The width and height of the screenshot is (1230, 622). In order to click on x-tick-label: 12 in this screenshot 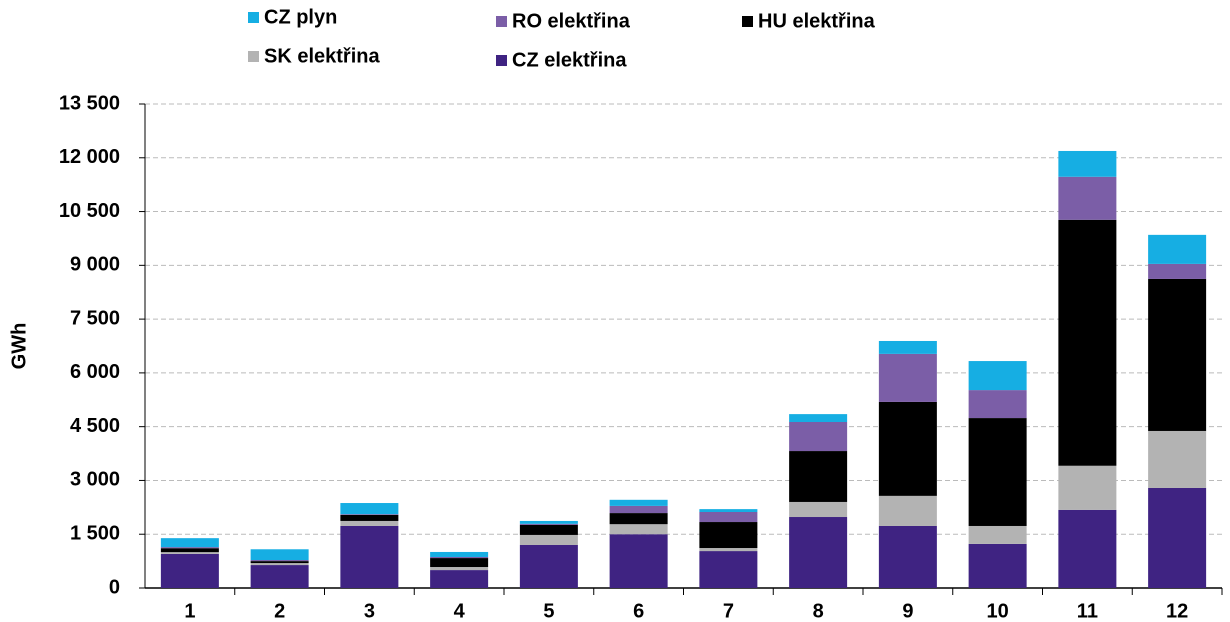, I will do `click(1177, 611)`.